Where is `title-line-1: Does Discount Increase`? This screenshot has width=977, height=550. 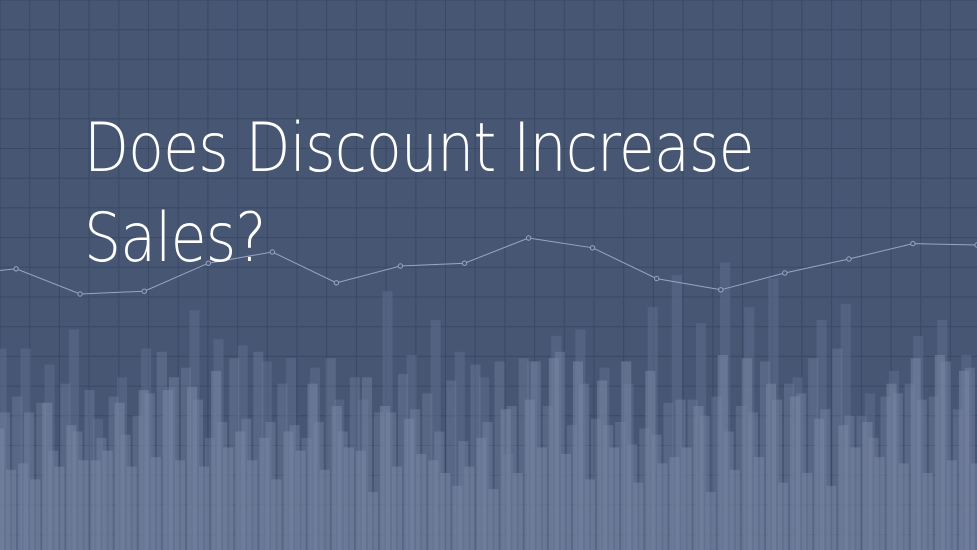
title-line-1: Does Discount Increase is located at coordinates (419, 148).